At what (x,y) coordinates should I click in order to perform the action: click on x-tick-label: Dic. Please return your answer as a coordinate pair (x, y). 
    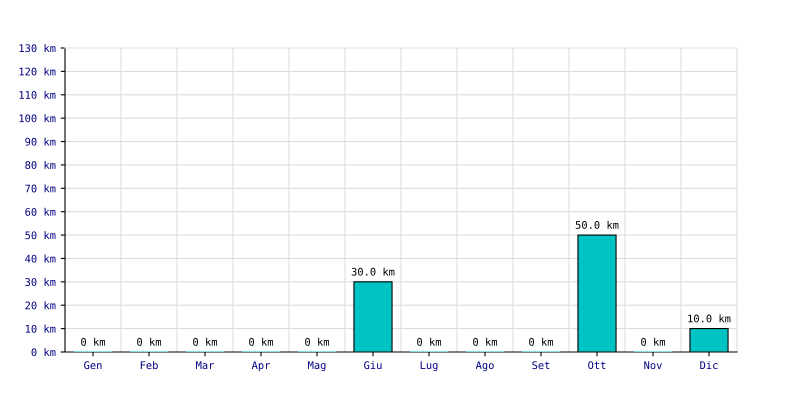
    Looking at the image, I should click on (709, 365).